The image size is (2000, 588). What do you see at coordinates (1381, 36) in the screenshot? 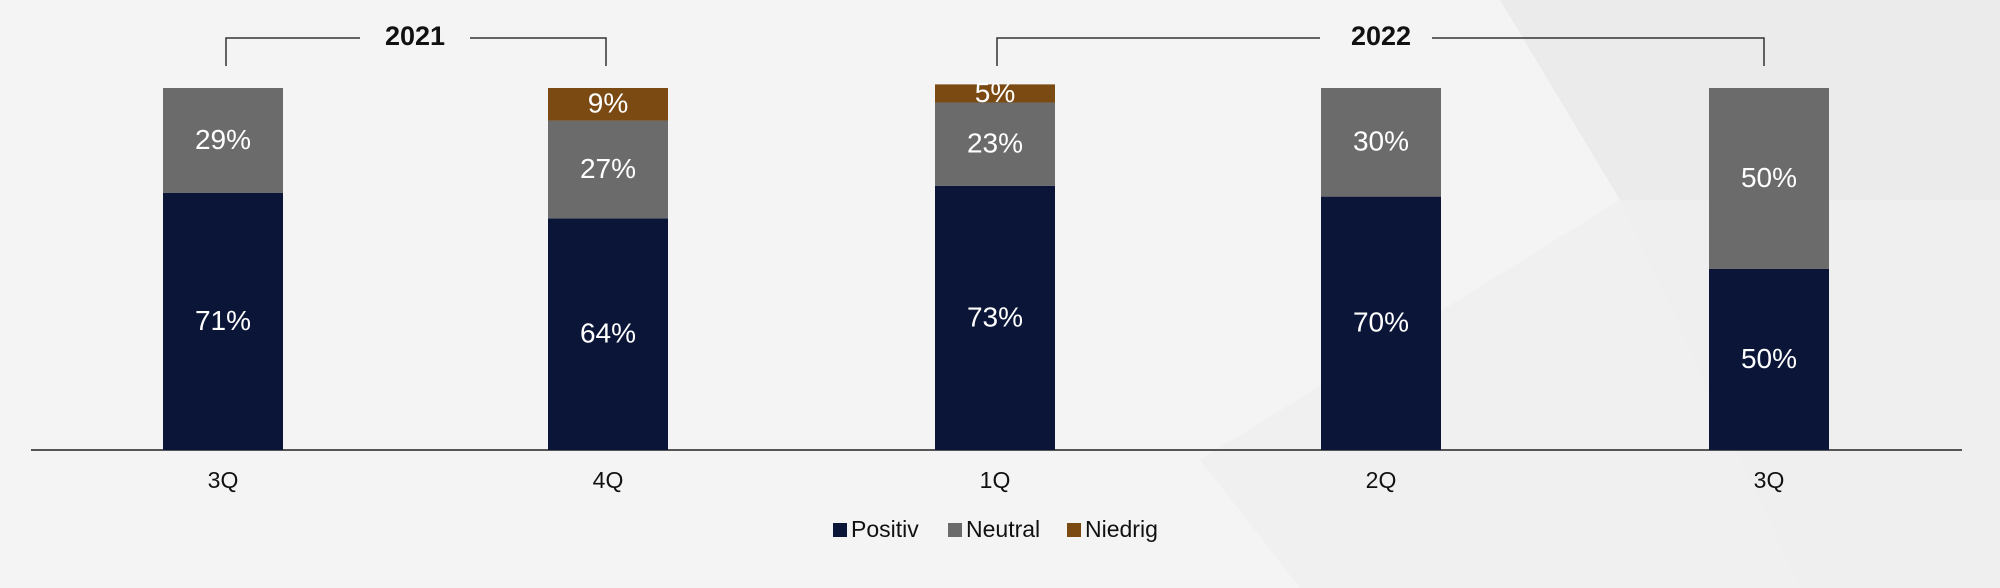
I see `group-label: 2022` at bounding box center [1381, 36].